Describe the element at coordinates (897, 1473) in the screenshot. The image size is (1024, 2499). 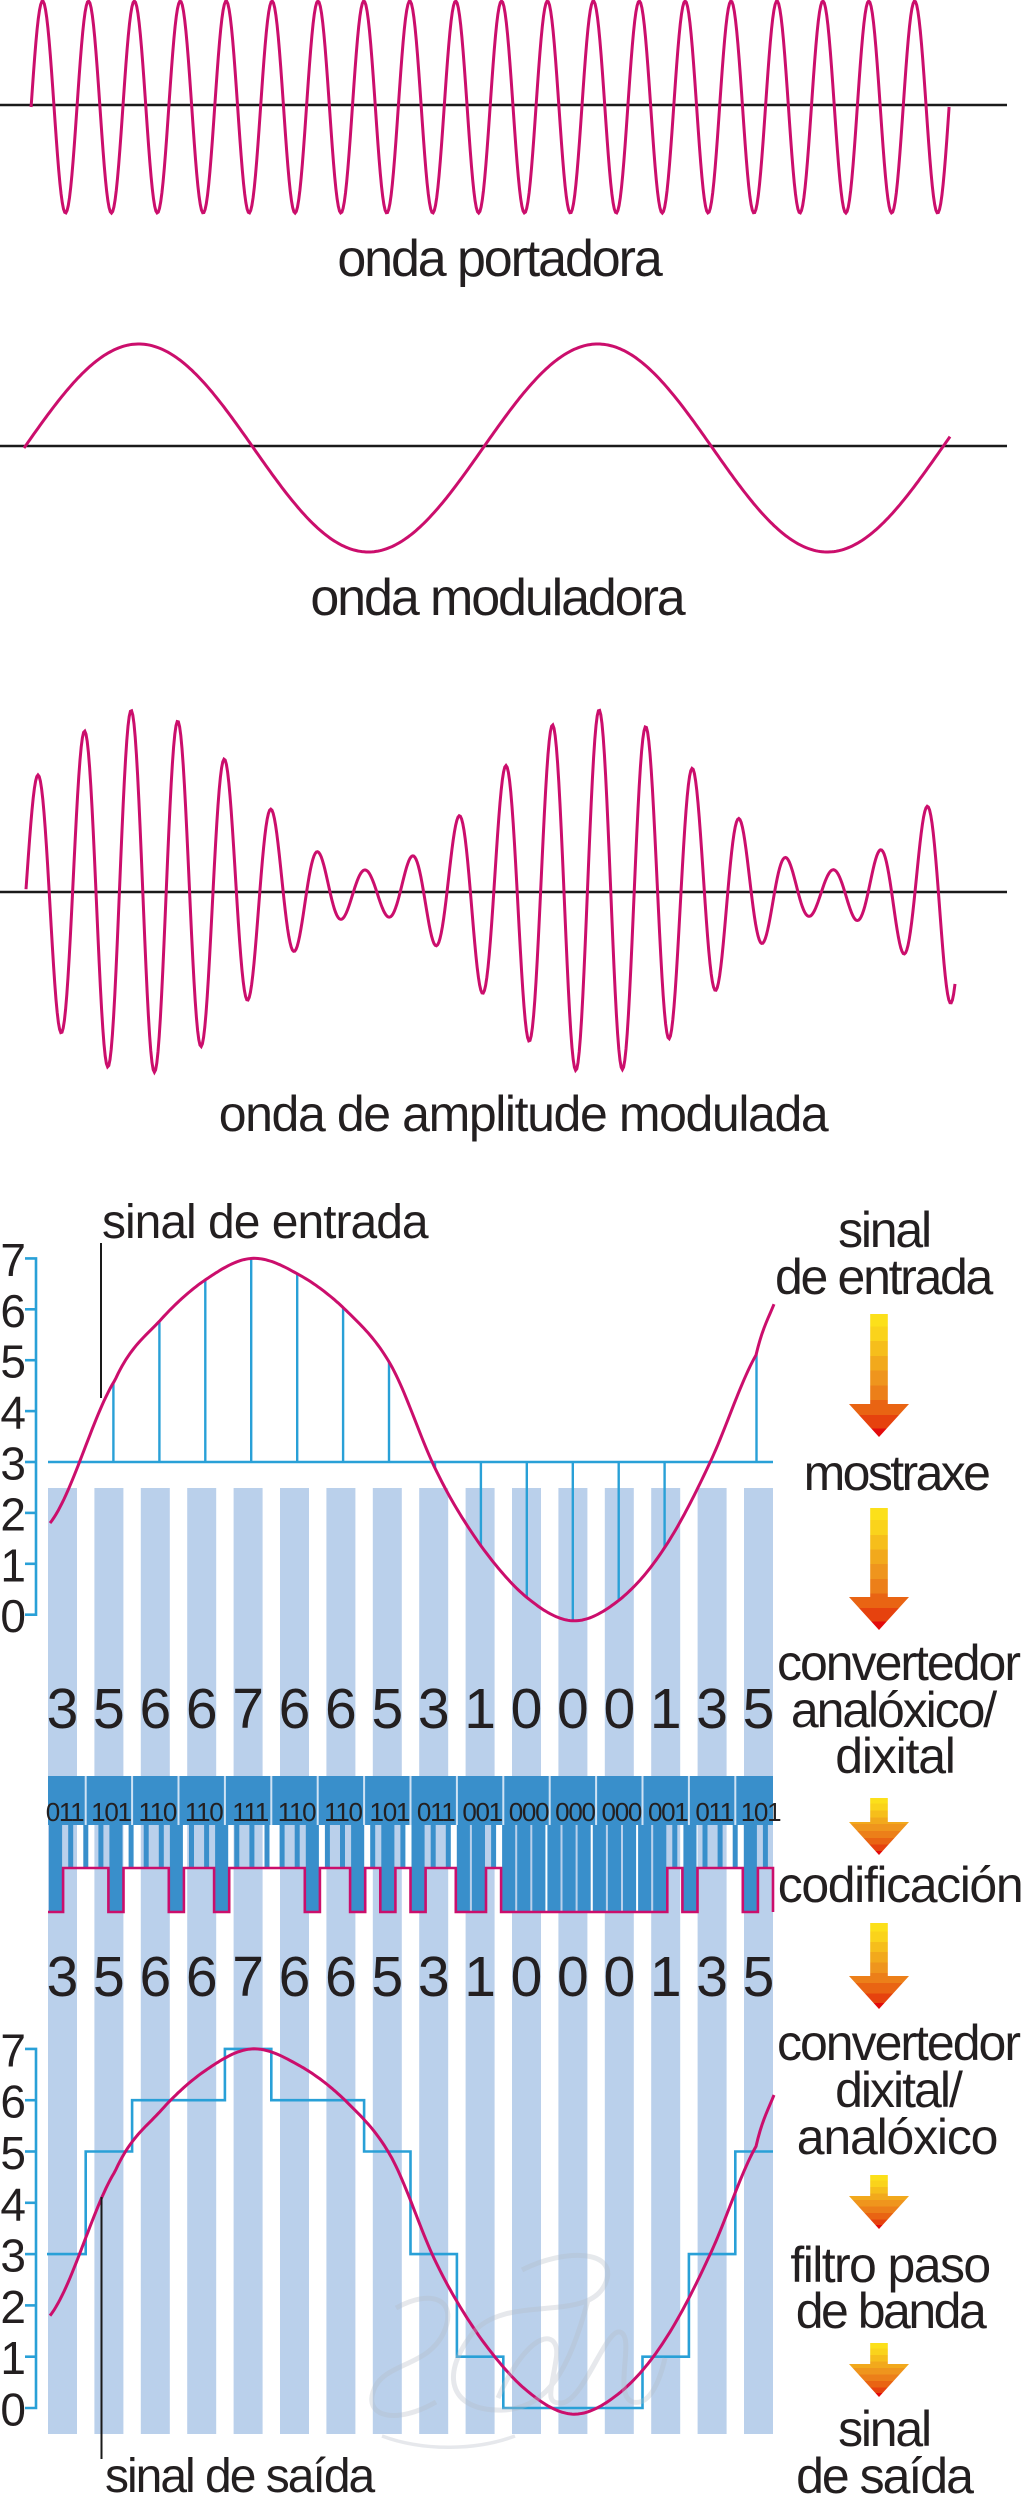
I see `svg-text: mostraxe` at that location.